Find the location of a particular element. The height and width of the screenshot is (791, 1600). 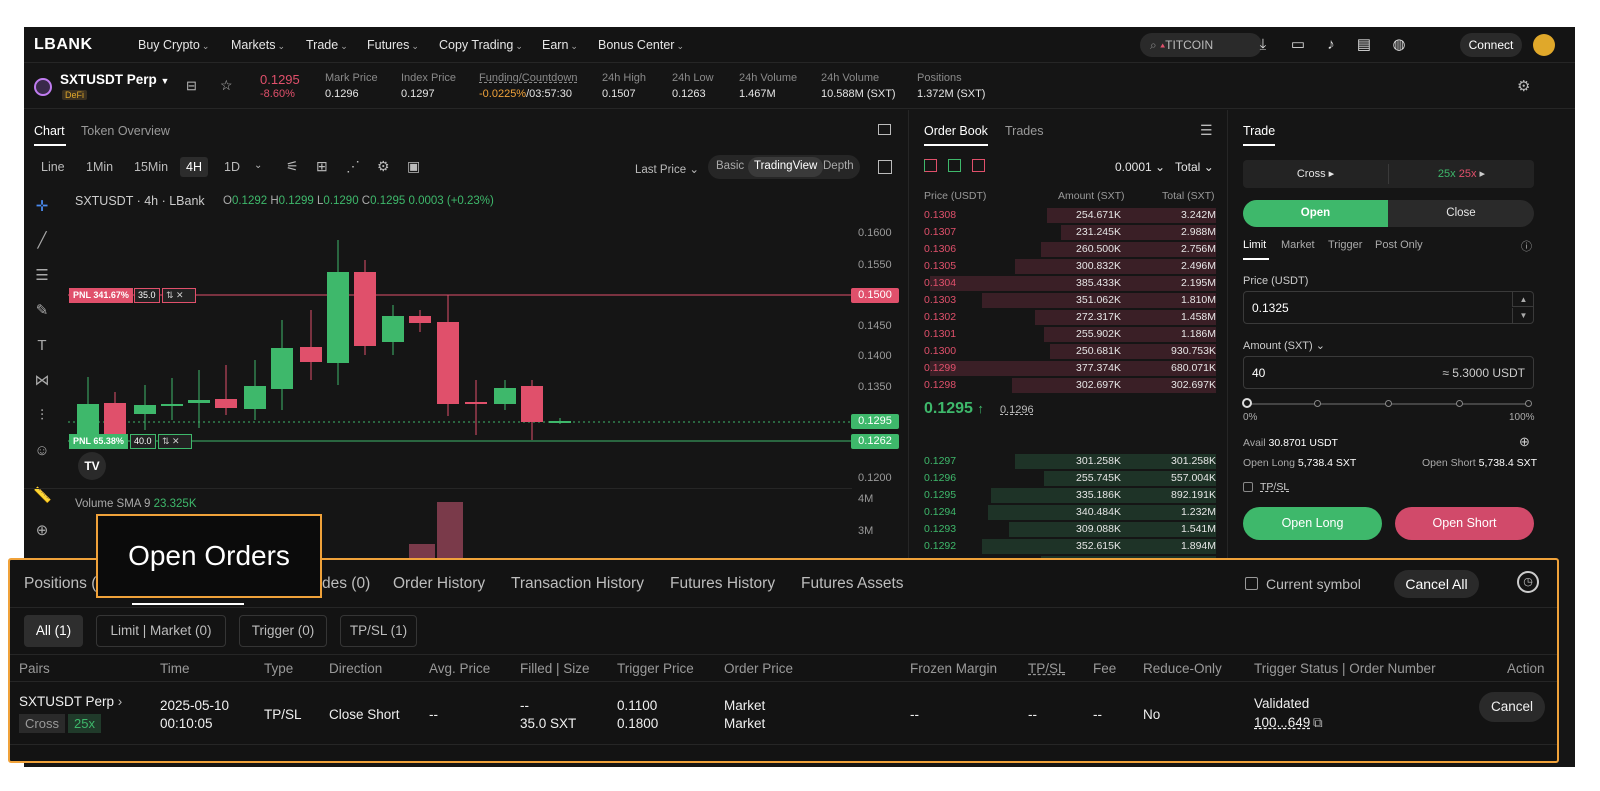

order-book-row: 0.1307 231.245K 2.988M is located at coordinates (1070, 232).